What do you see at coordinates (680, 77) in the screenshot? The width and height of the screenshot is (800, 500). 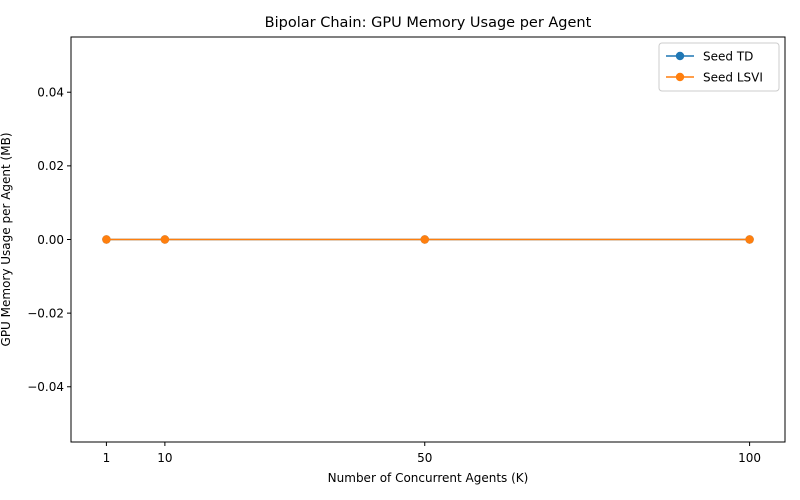 I see `legend-marker-seed-lsvi` at bounding box center [680, 77].